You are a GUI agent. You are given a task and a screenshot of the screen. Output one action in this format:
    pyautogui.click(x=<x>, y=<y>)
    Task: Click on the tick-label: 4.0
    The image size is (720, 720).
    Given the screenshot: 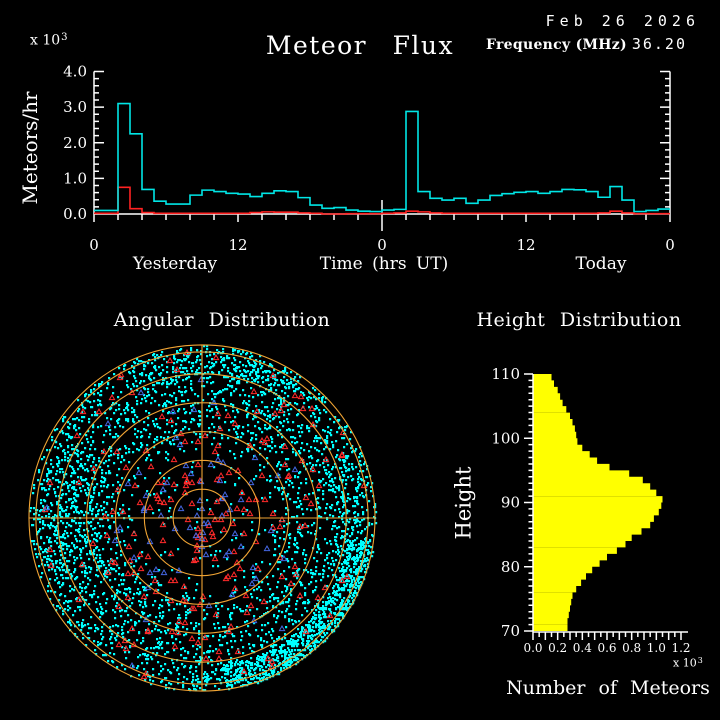 What is the action you would take?
    pyautogui.click(x=75, y=72)
    